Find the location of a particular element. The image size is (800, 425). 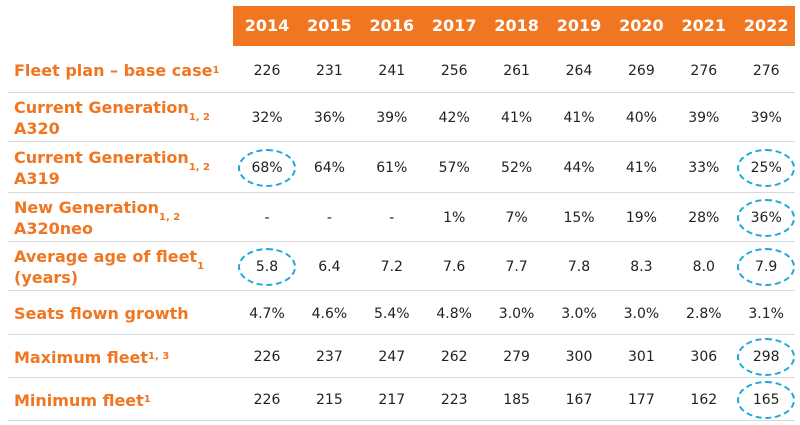

table-cell: 217 is located at coordinates (392, 400).